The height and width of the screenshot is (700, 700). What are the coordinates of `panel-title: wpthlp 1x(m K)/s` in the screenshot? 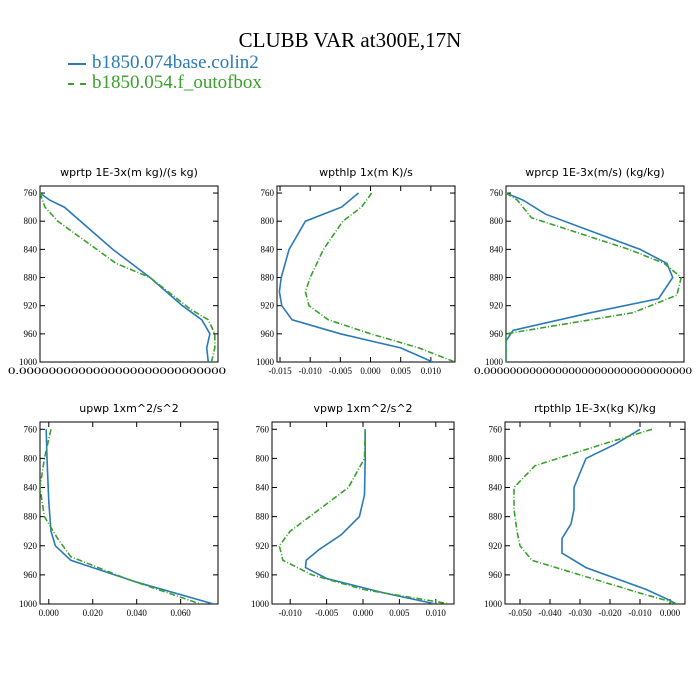 It's located at (366, 172).